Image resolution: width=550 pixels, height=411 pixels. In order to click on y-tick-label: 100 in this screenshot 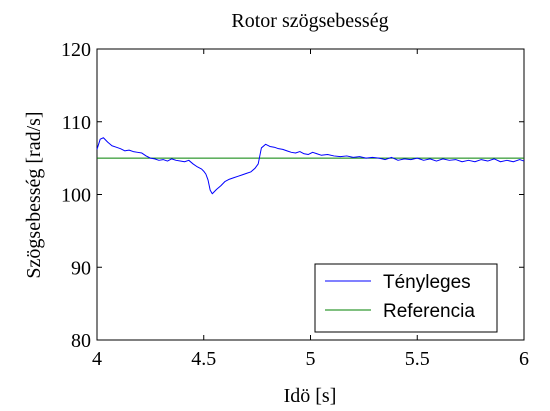, I will do `click(76, 196)`.